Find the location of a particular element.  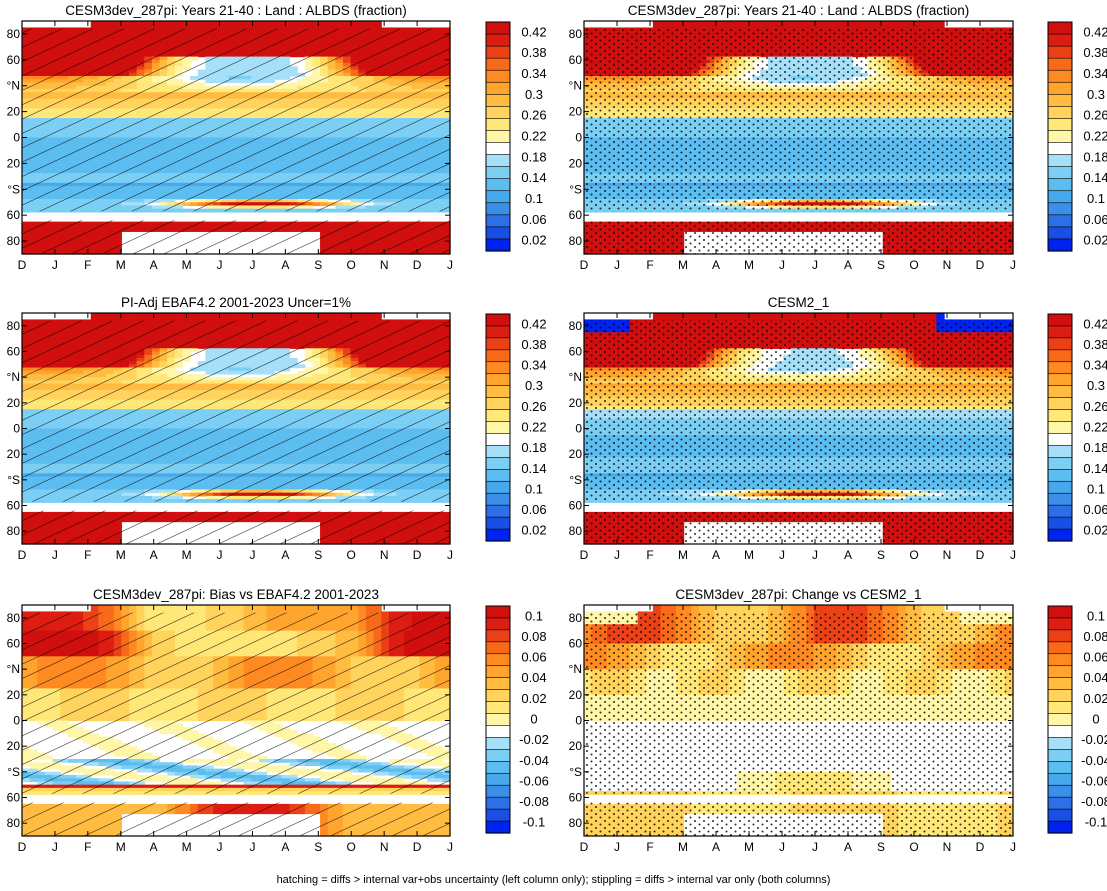

x-tick-label: S is located at coordinates (318, 265).